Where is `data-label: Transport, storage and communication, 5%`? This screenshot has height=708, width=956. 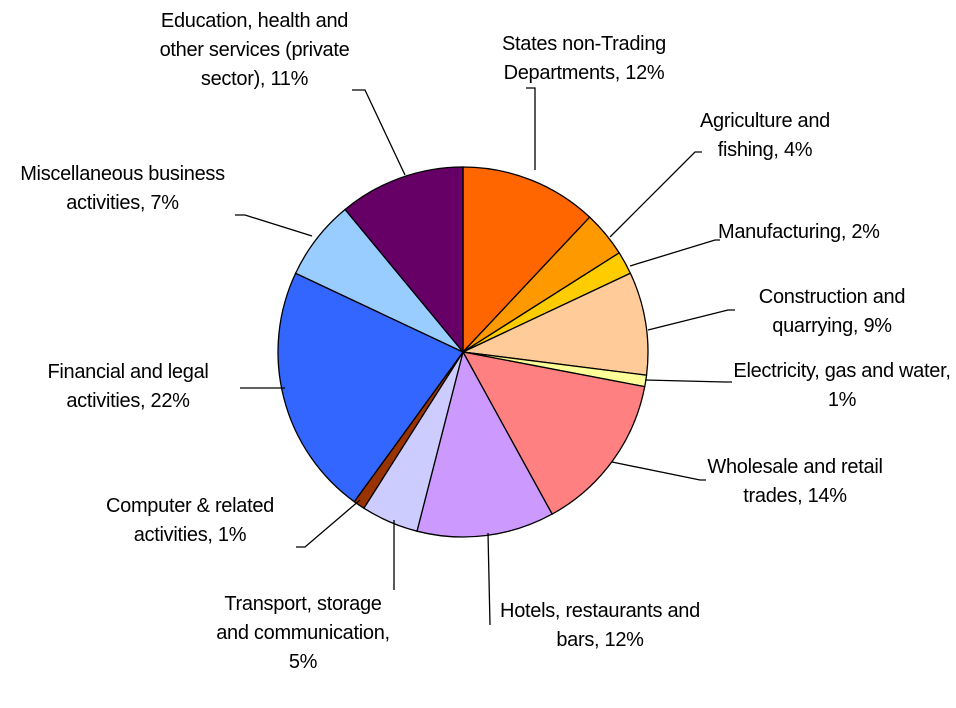 data-label: Transport, storage and communication, 5% is located at coordinates (303, 633).